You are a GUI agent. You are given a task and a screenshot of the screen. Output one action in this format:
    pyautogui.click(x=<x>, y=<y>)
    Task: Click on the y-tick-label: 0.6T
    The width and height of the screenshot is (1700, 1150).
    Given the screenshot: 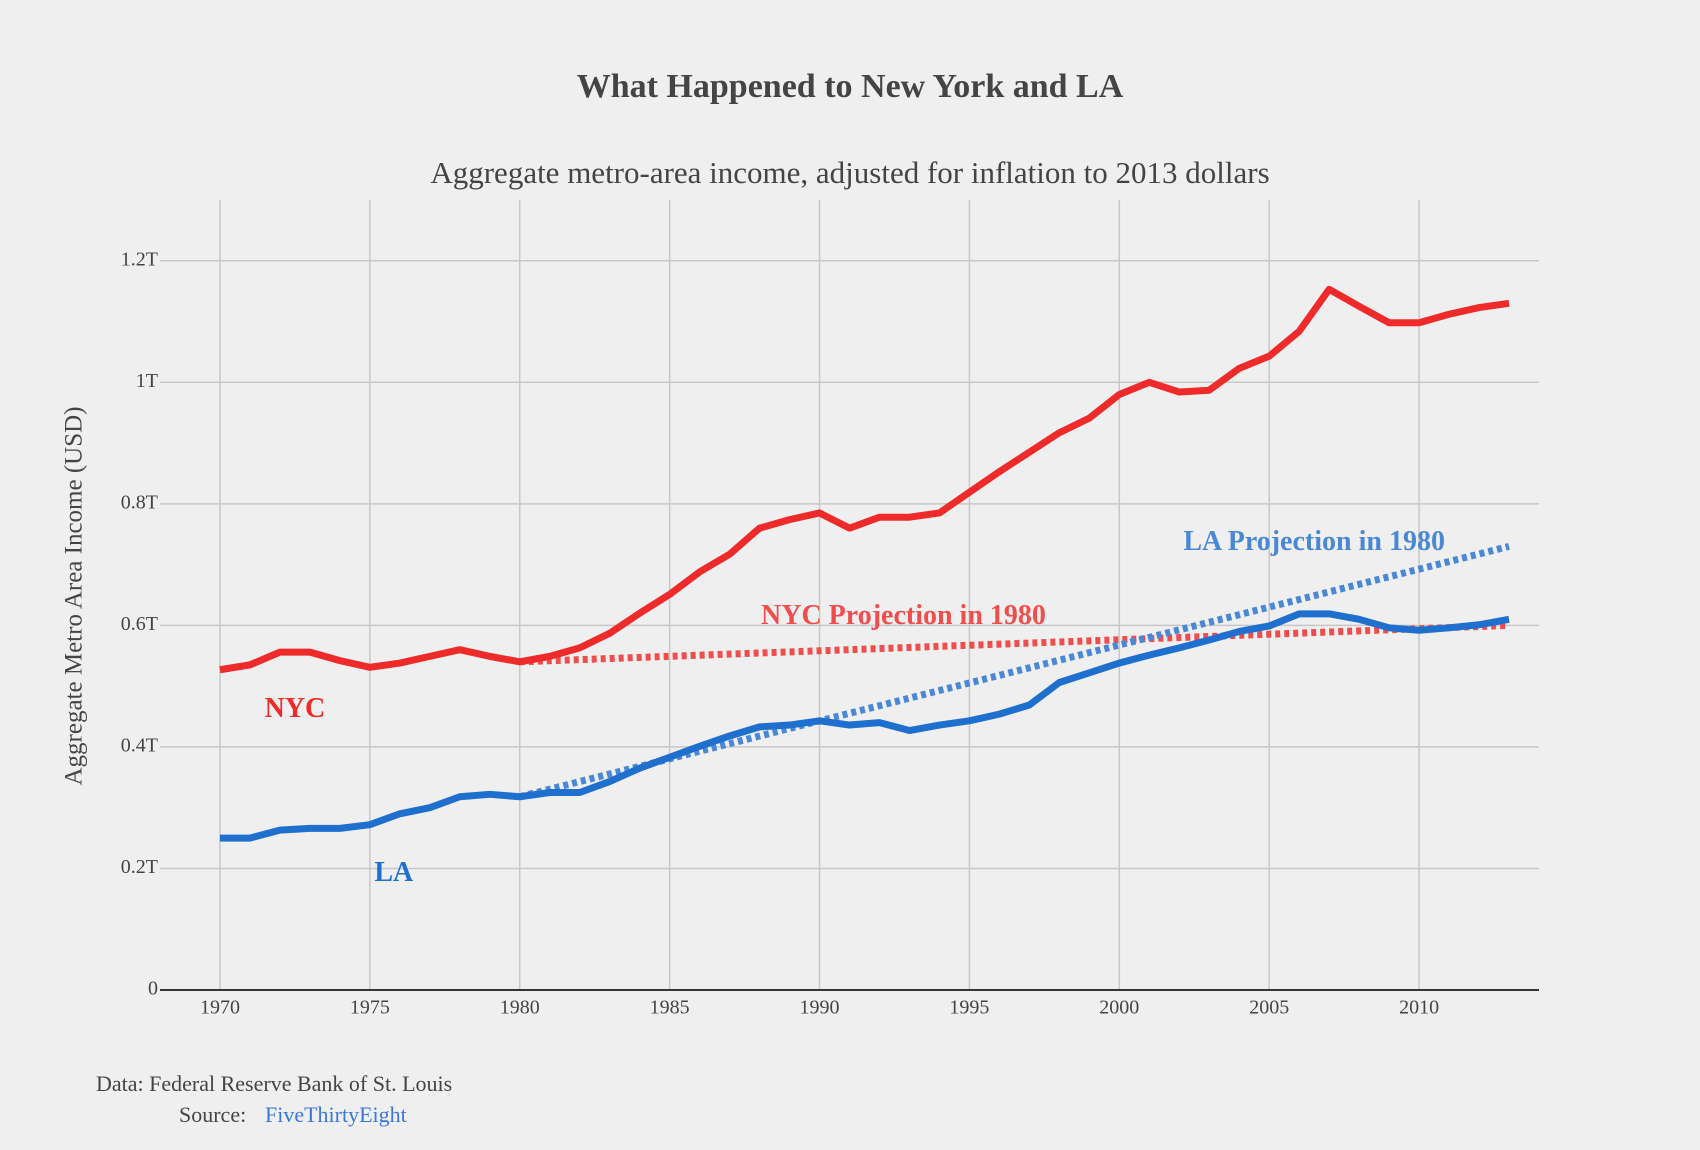 What is the action you would take?
    pyautogui.click(x=139, y=624)
    